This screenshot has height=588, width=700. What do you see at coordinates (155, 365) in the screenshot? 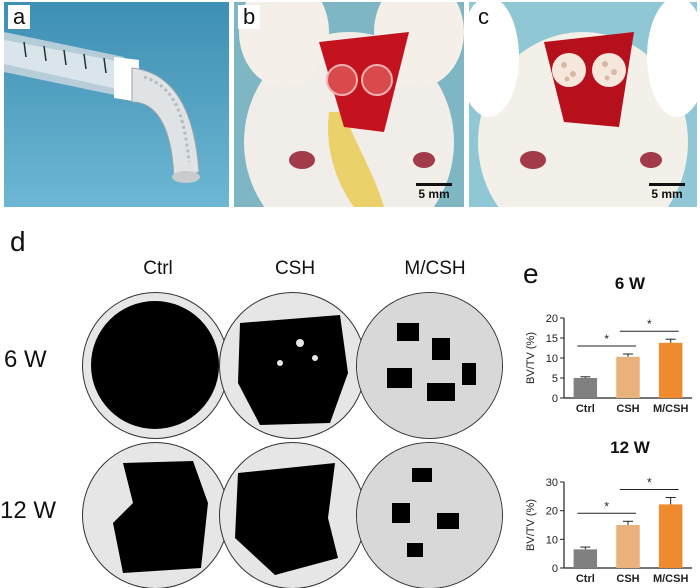
I see `microct-ctrl-6w` at bounding box center [155, 365].